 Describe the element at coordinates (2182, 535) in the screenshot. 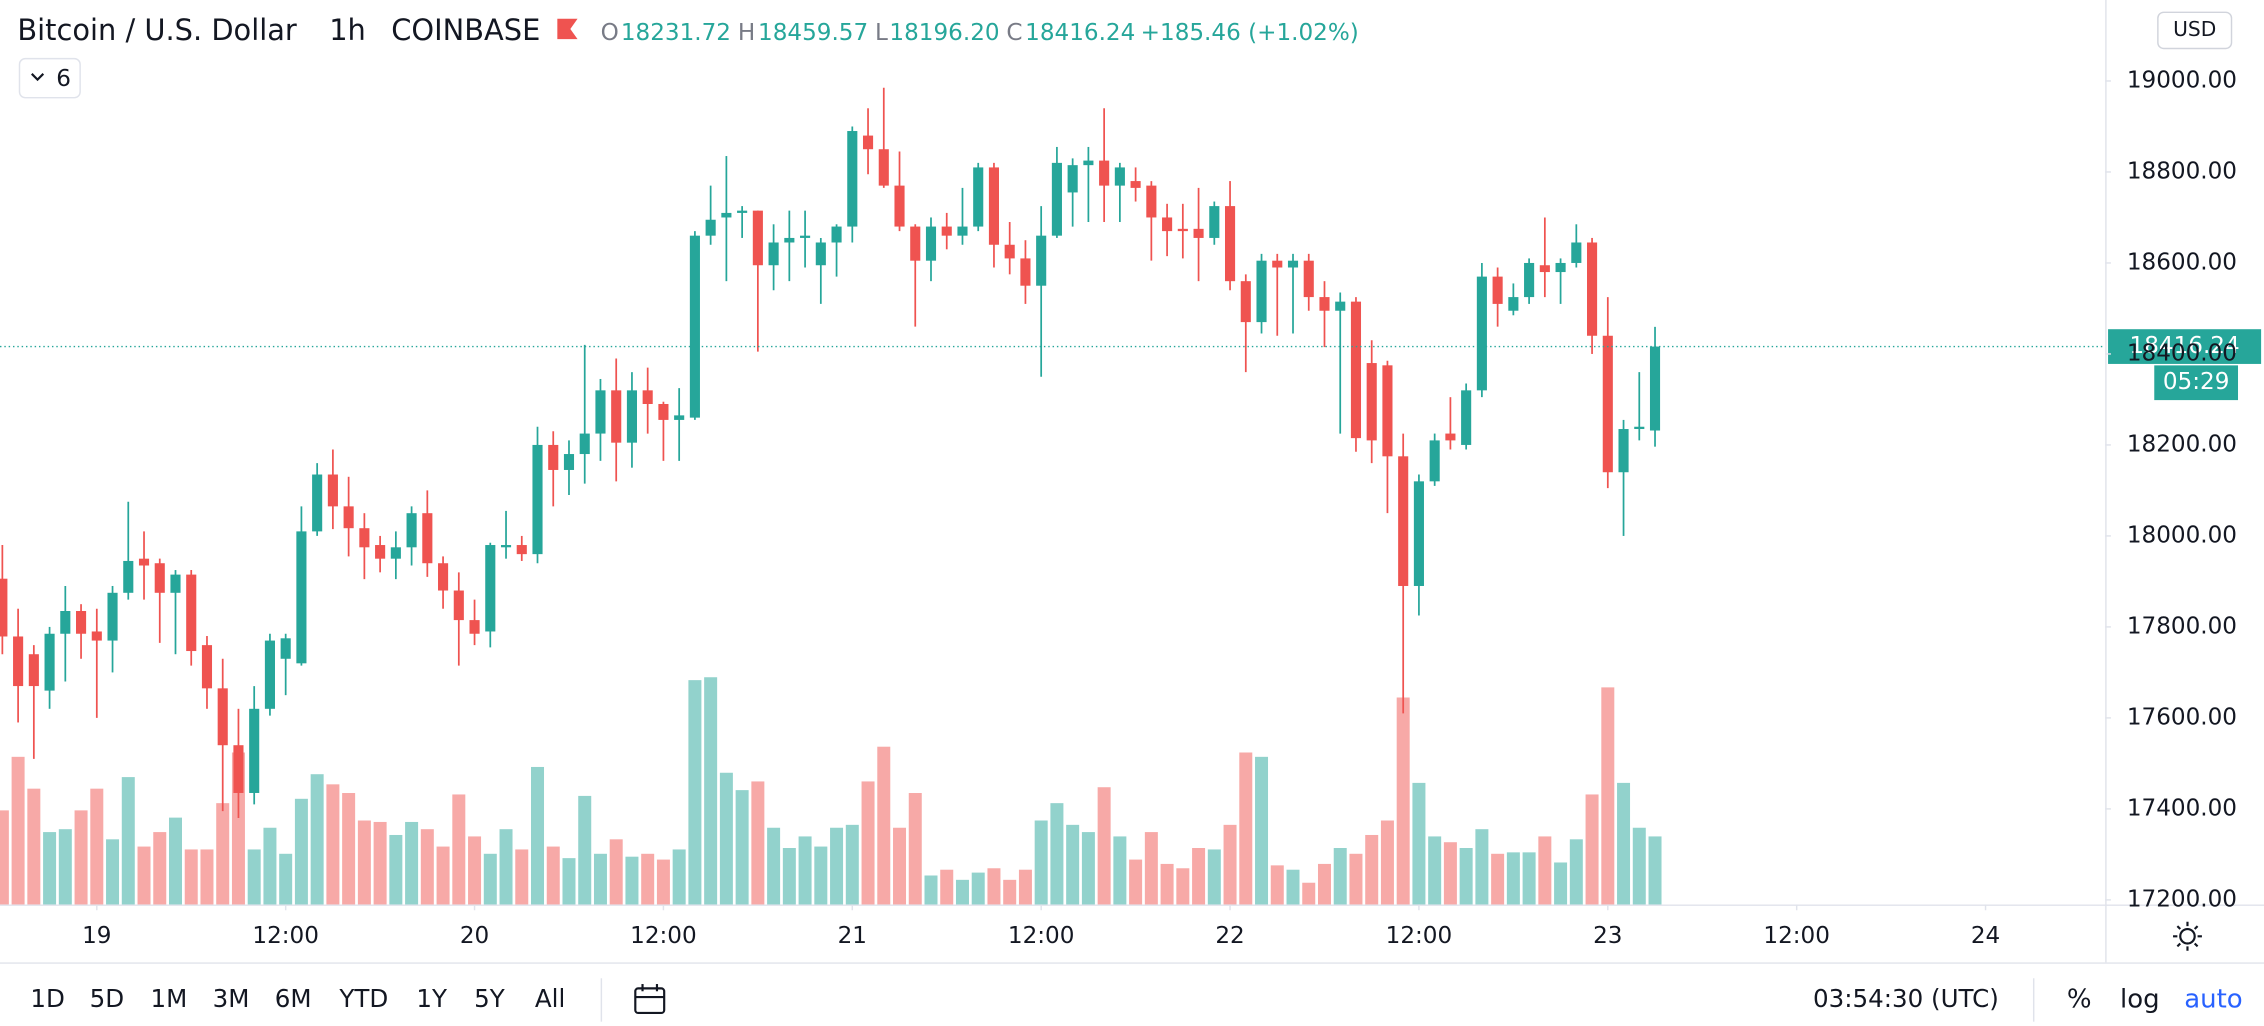

I see `y-tick-label: 18000.00` at that location.